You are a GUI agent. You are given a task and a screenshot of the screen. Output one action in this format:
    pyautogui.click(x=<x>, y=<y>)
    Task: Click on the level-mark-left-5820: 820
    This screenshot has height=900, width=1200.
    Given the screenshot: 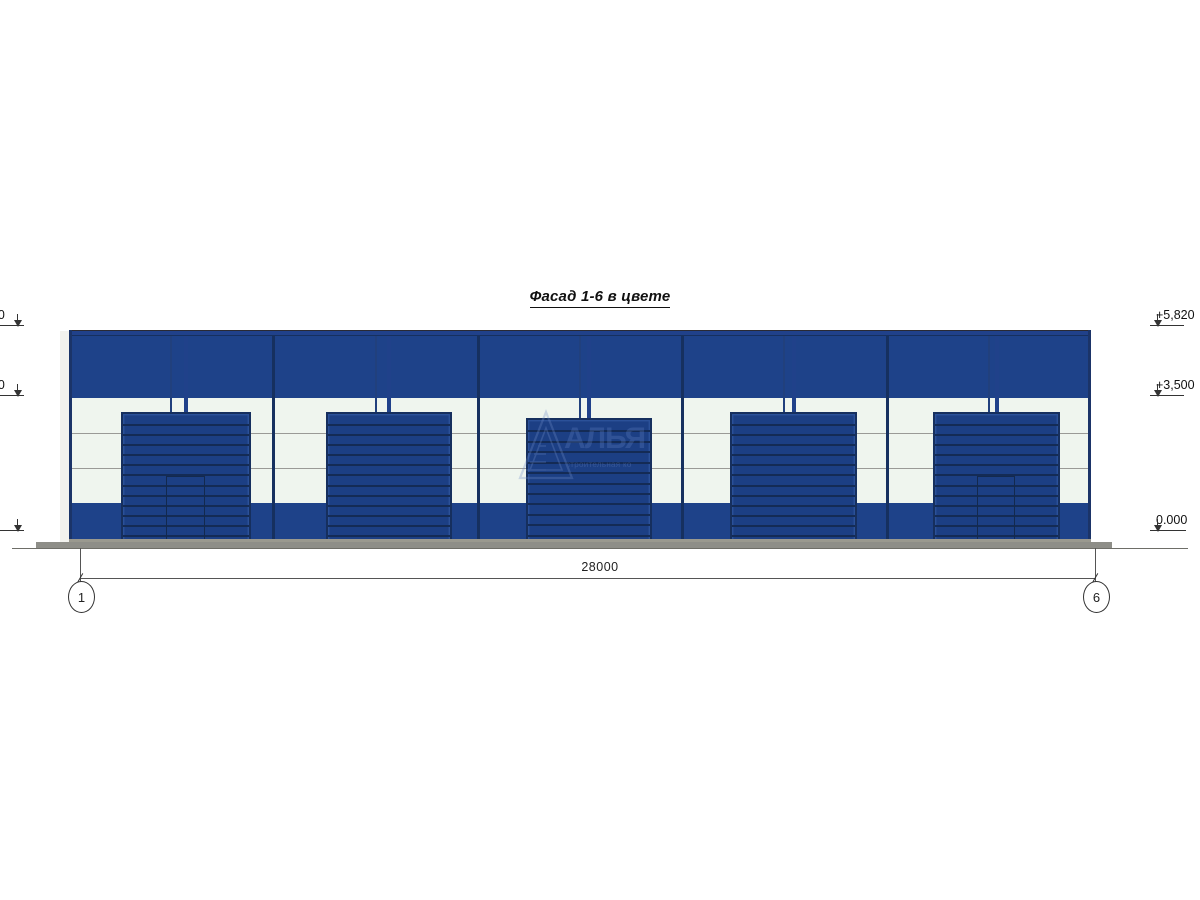 What is the action you would take?
    pyautogui.click(x=20, y=313)
    